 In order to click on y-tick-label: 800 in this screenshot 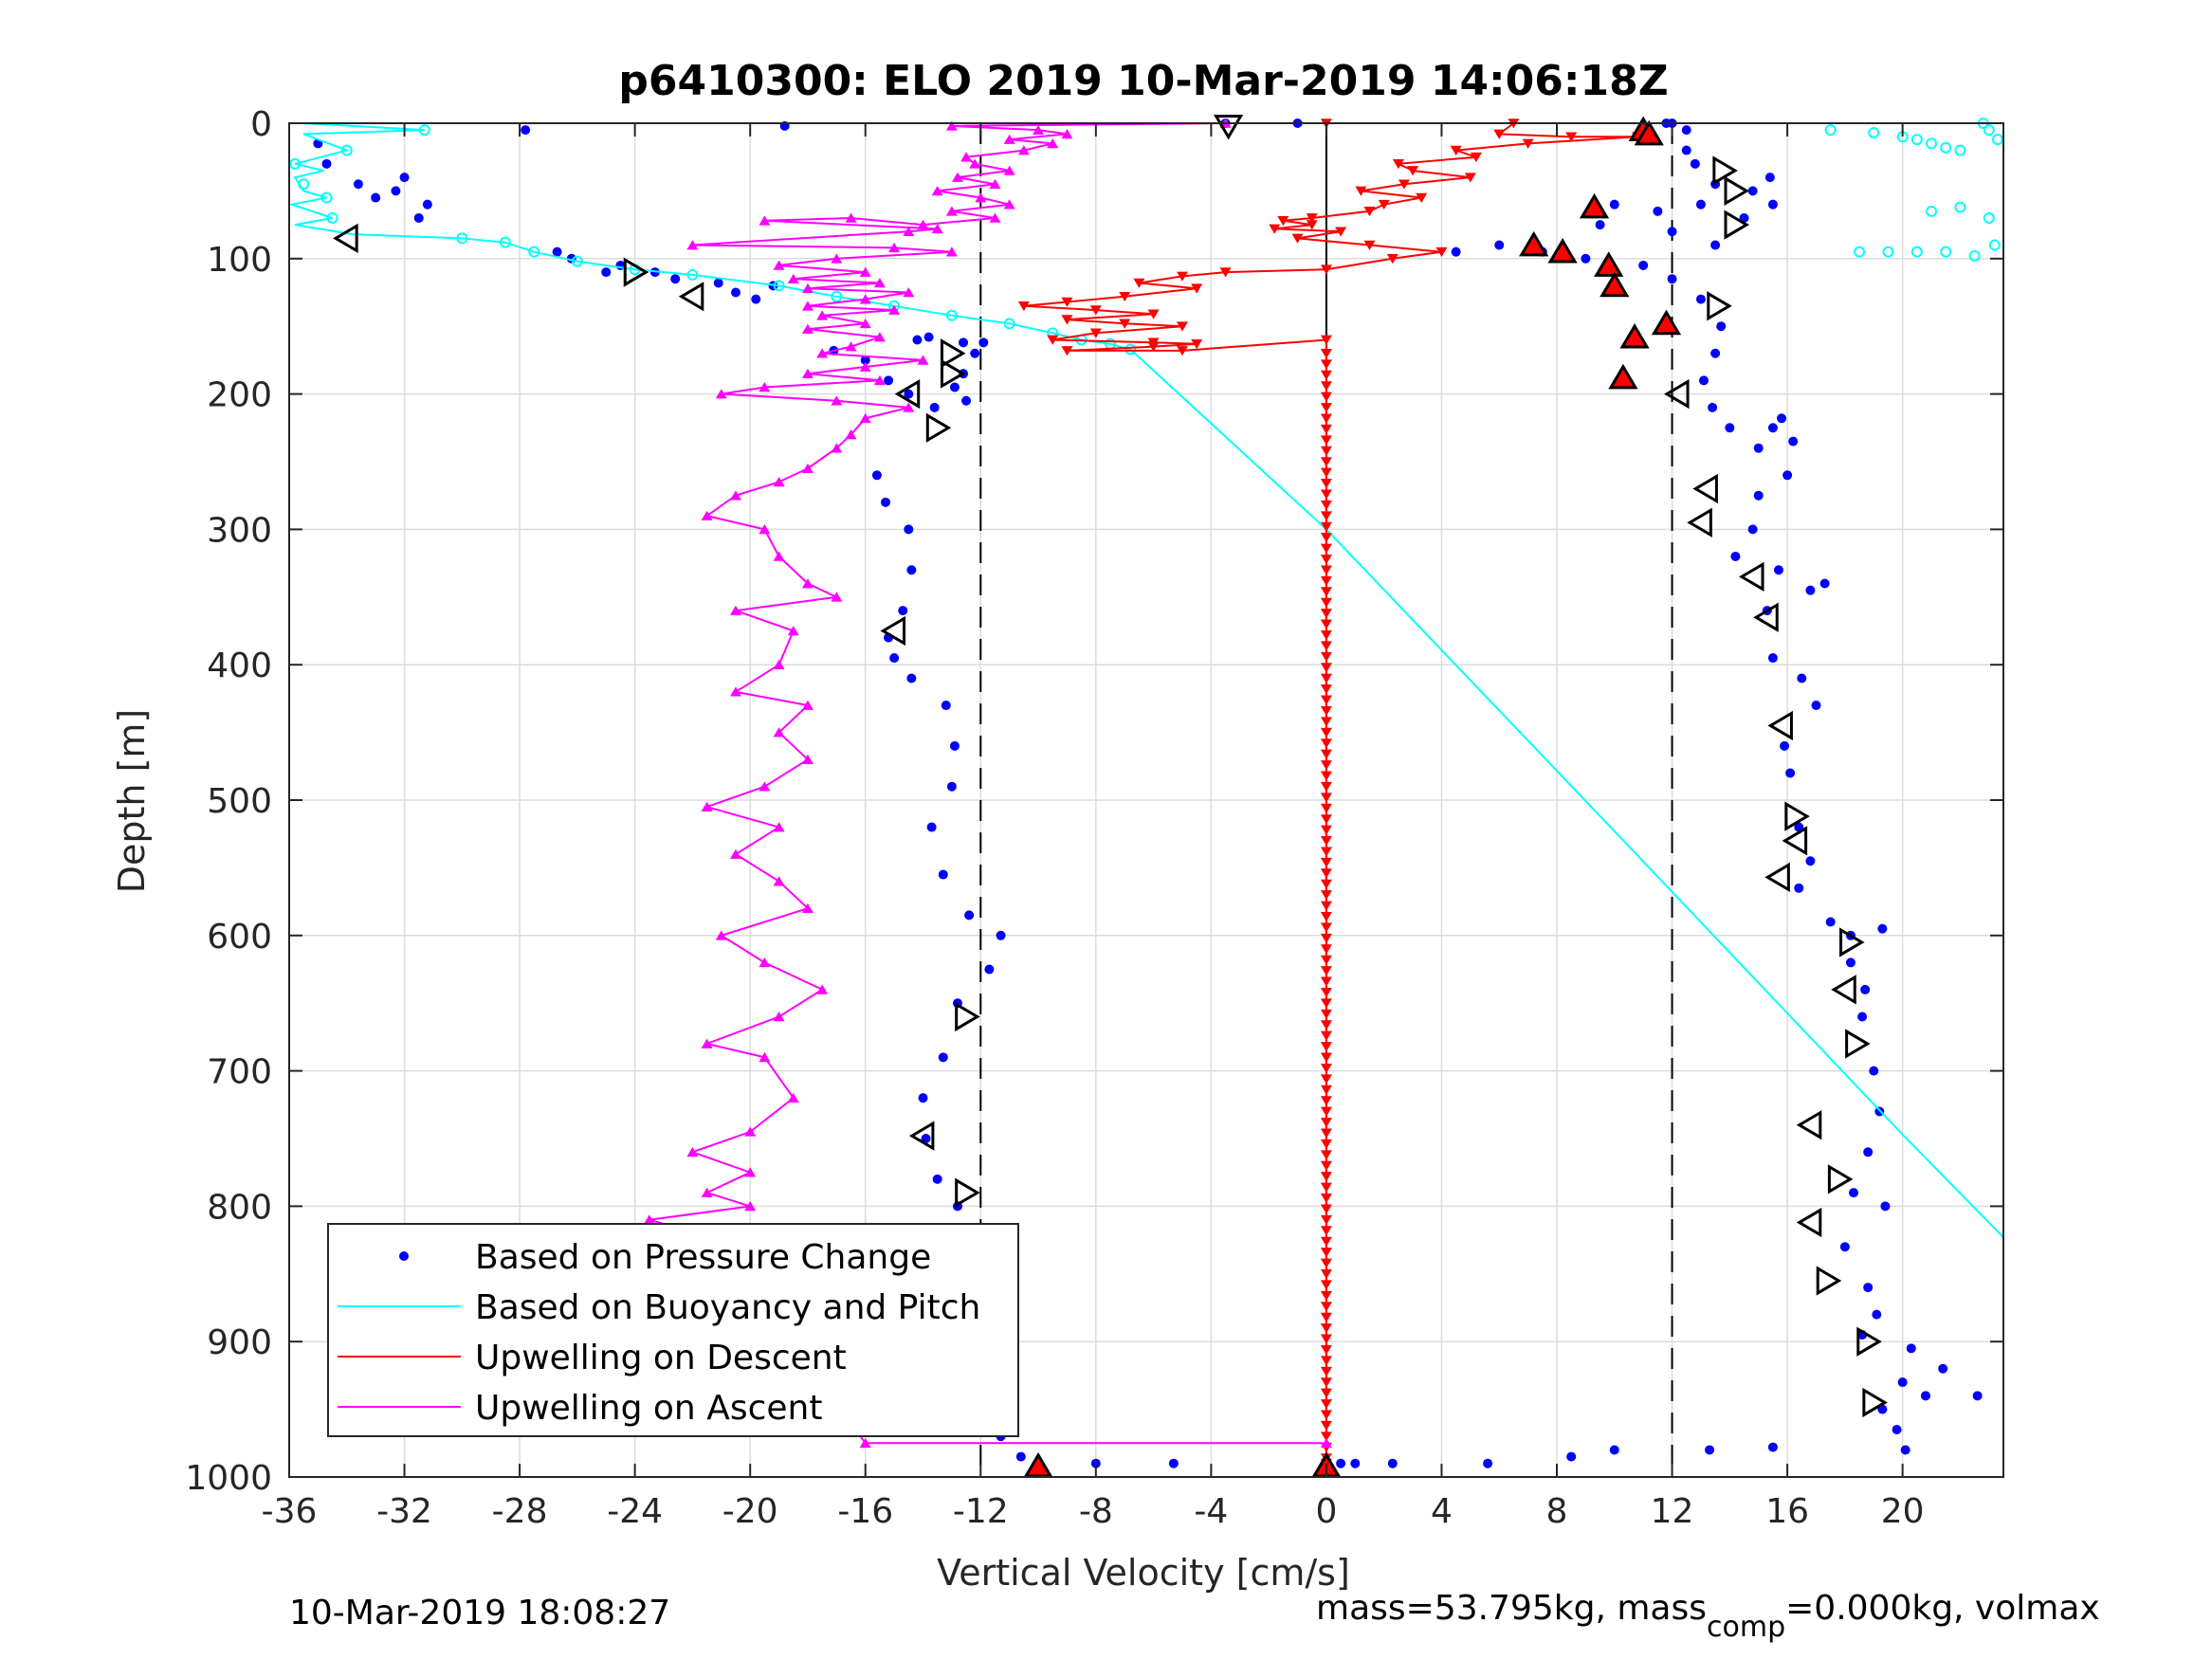, I will do `click(239, 1207)`.